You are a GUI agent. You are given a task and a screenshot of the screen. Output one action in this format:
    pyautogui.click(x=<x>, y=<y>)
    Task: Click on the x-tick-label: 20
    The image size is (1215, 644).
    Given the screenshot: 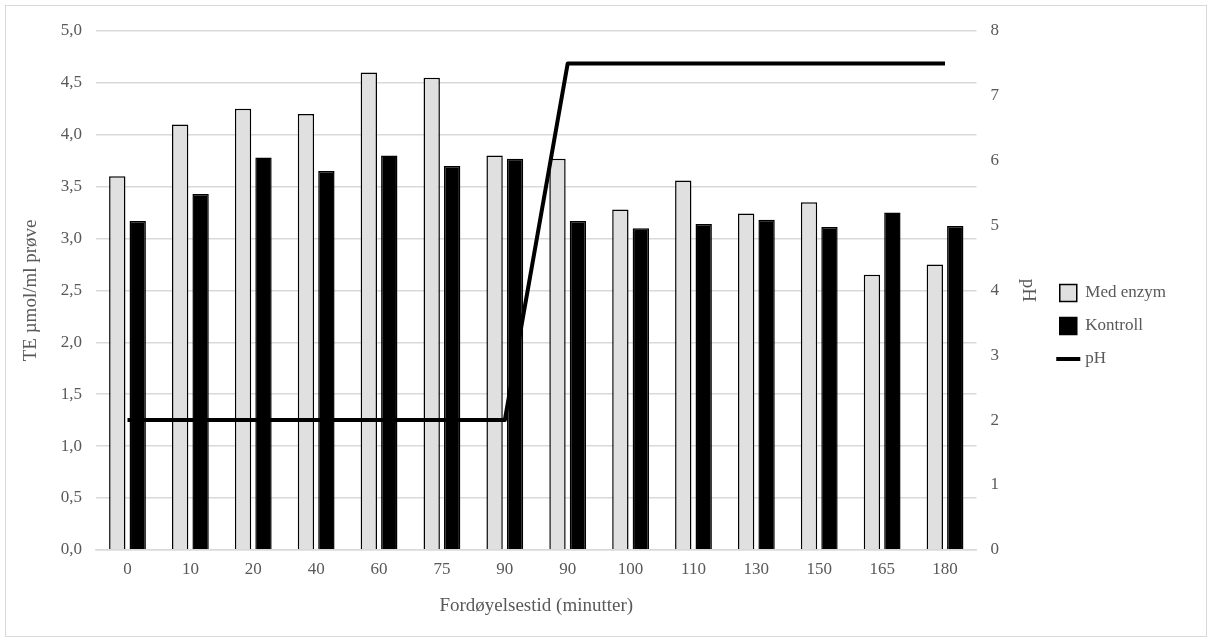 What is the action you would take?
    pyautogui.click(x=253, y=569)
    